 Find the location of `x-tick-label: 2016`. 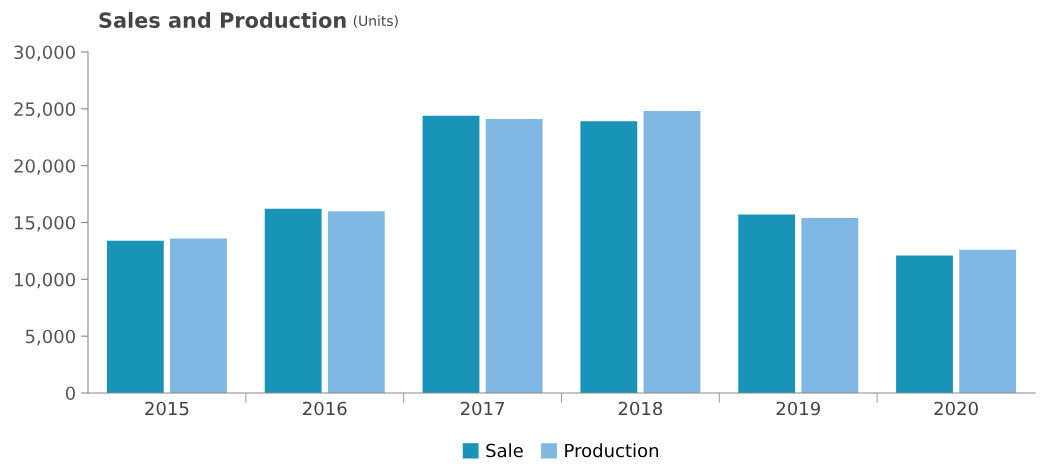

x-tick-label: 2016 is located at coordinates (325, 408).